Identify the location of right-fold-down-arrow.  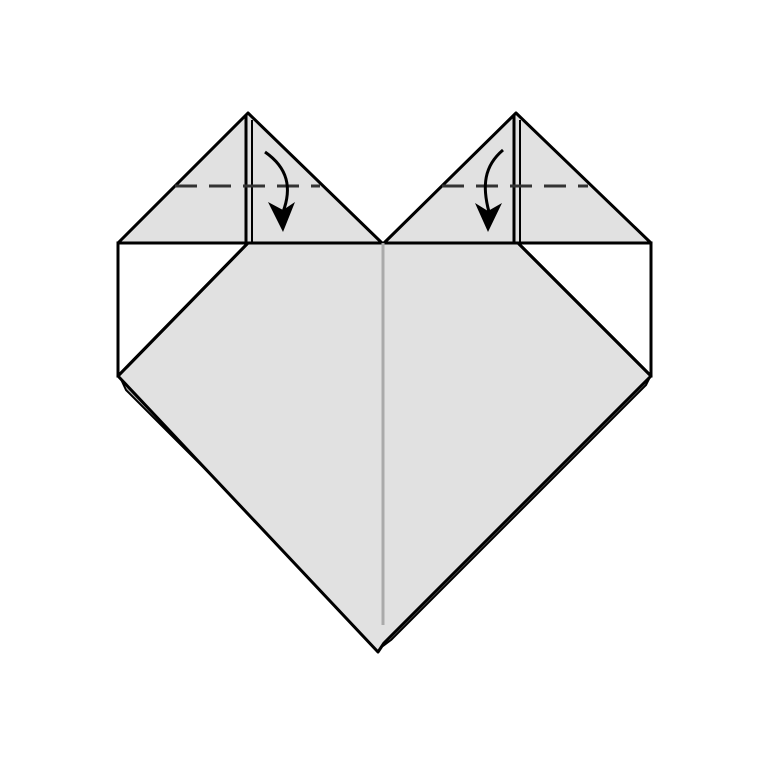
(489, 190).